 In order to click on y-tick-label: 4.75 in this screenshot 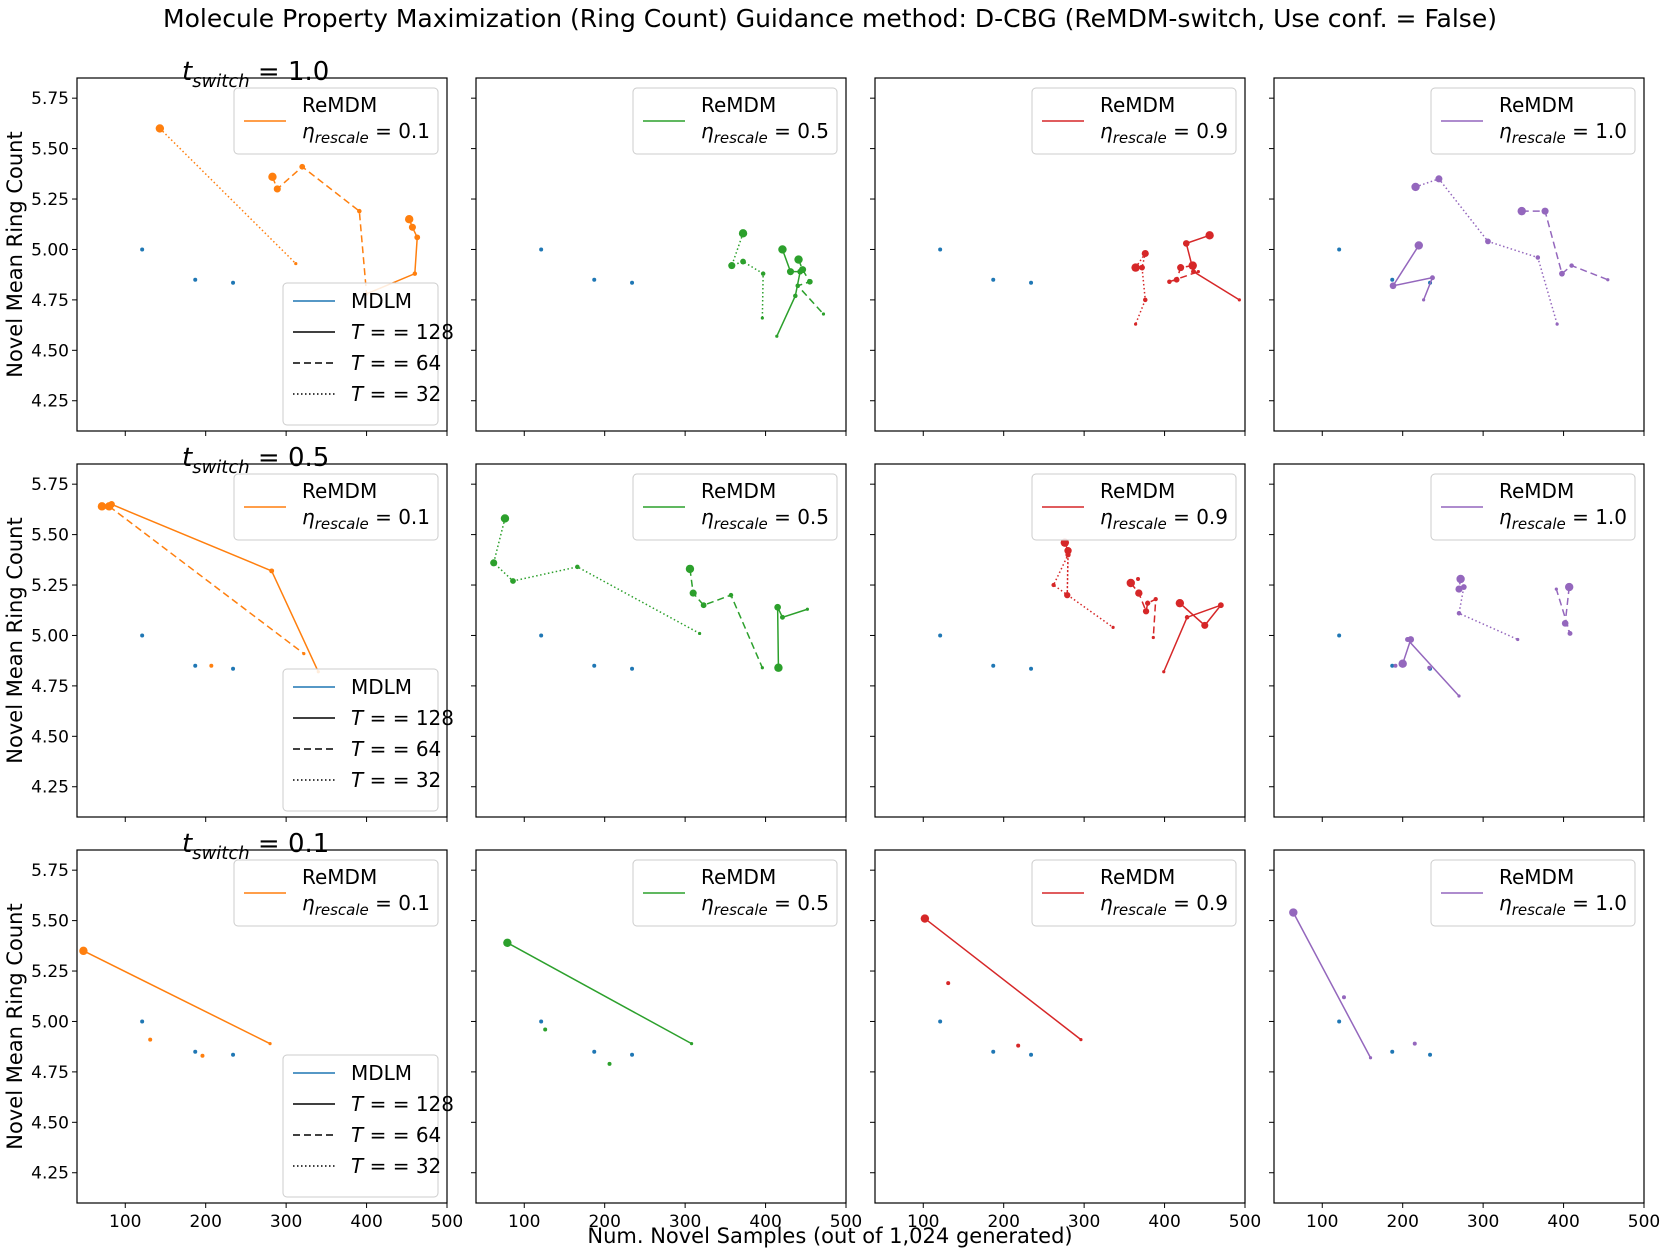, I will do `click(50, 301)`.